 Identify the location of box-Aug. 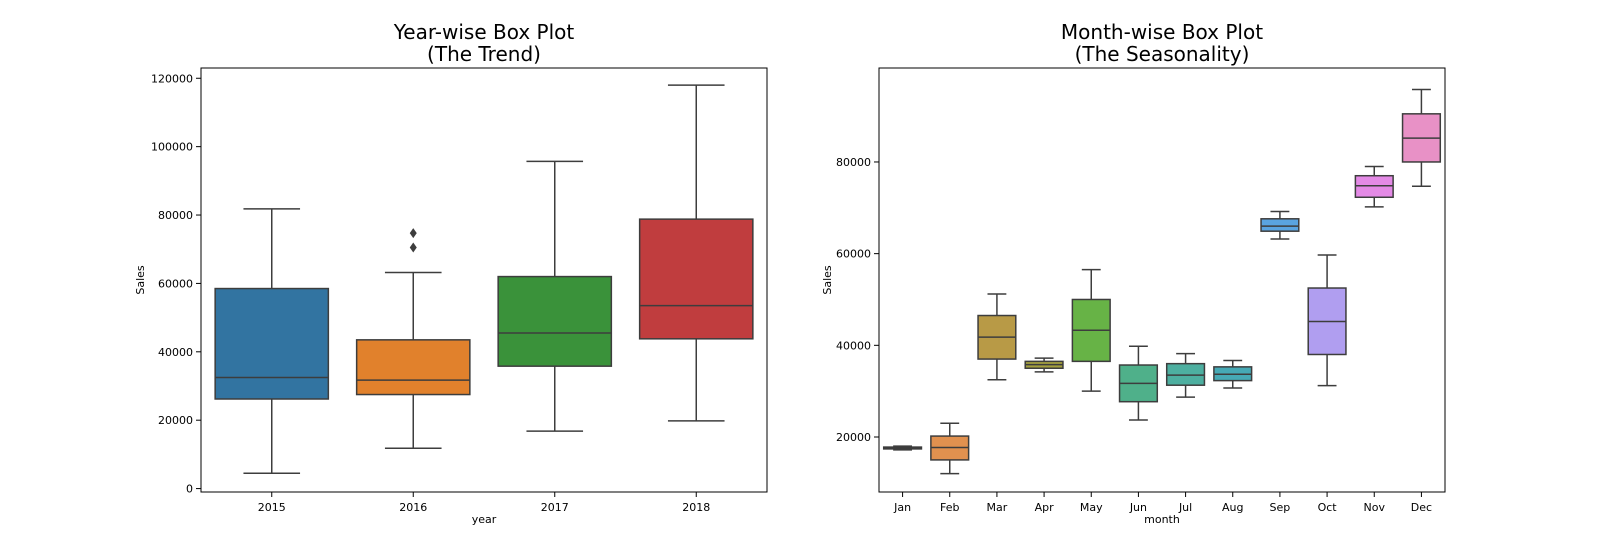
(1233, 374).